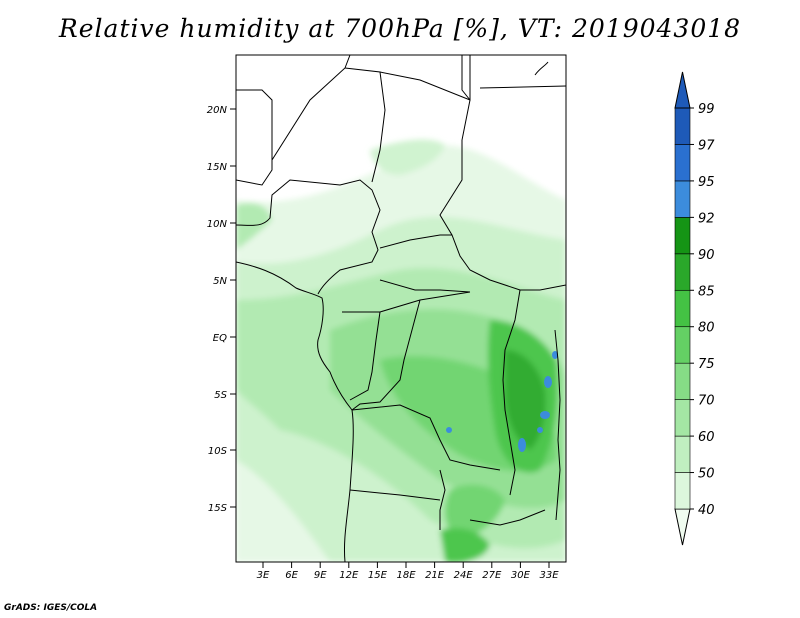  I want to click on colorbar-label: 85, so click(706, 291).